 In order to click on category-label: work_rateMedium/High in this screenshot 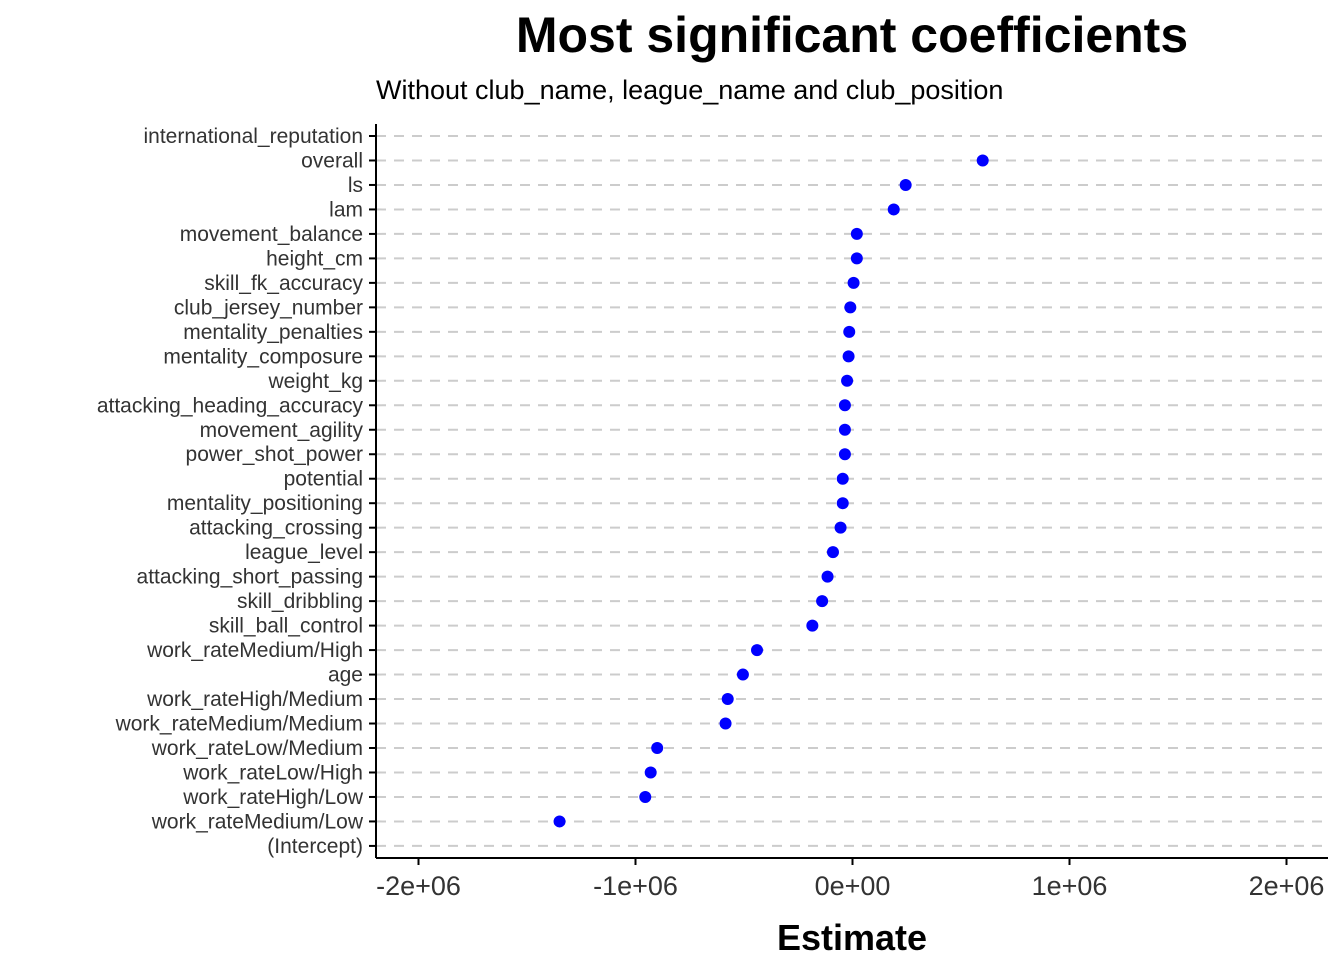, I will do `click(254, 650)`.